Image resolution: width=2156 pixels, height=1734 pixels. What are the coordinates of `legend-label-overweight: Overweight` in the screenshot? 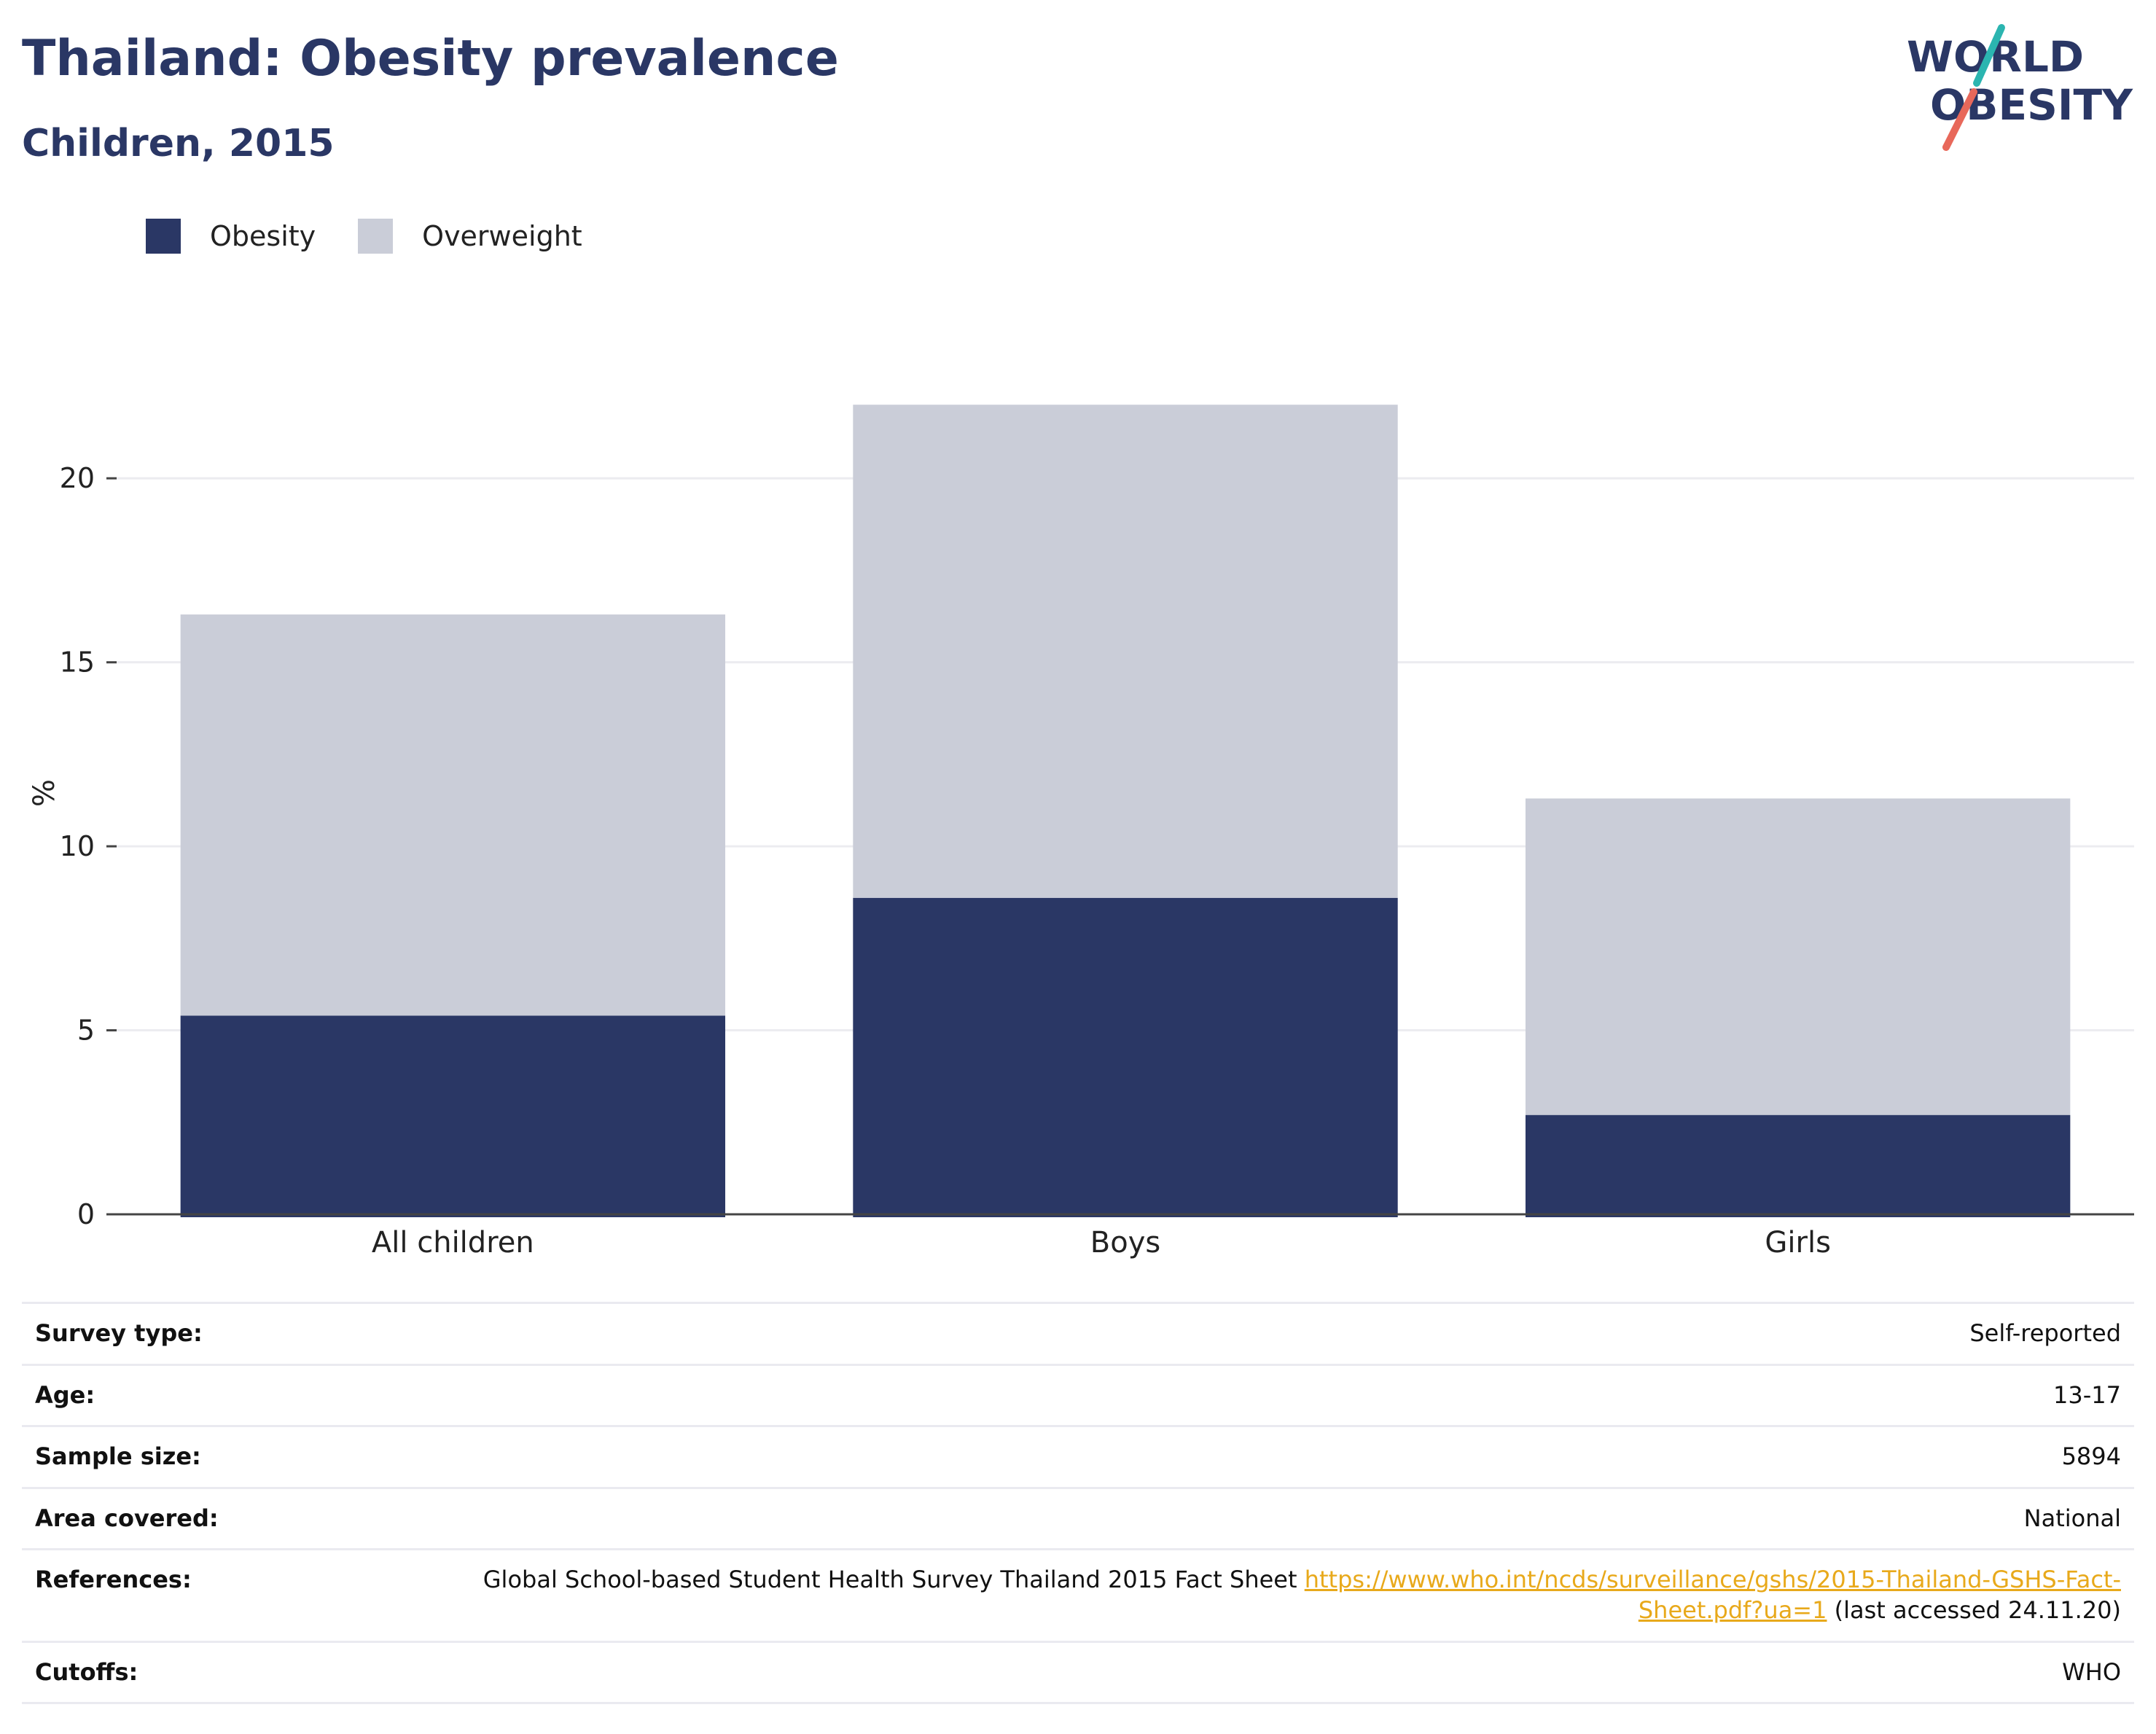 It's located at (502, 236).